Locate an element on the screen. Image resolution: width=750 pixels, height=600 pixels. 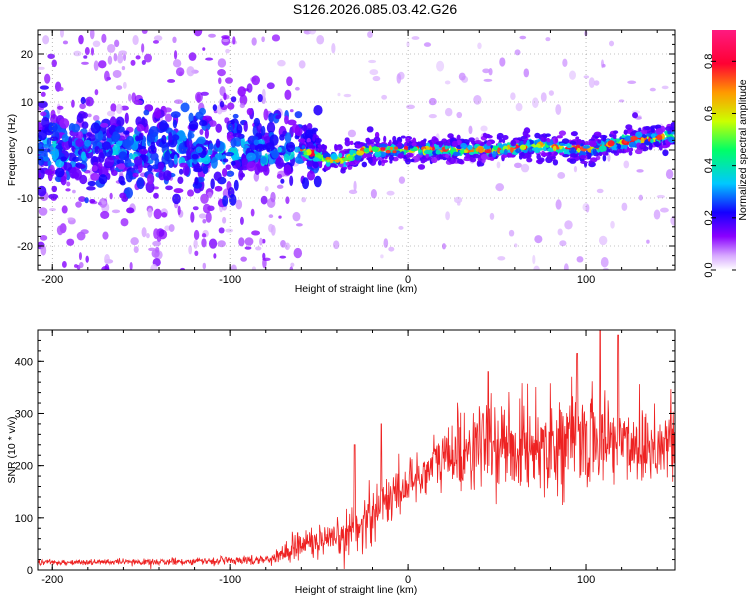
y-tick-label: 400 is located at coordinates (24, 362).